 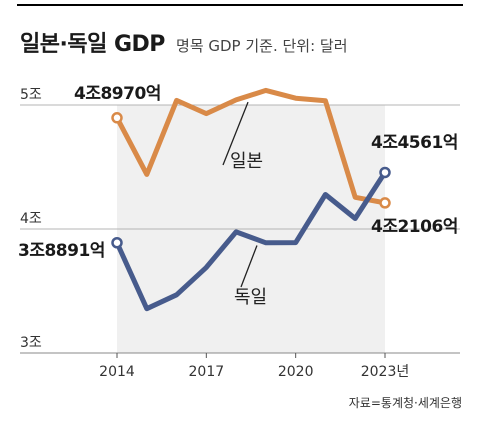 I want to click on top-rule, so click(x=240, y=5).